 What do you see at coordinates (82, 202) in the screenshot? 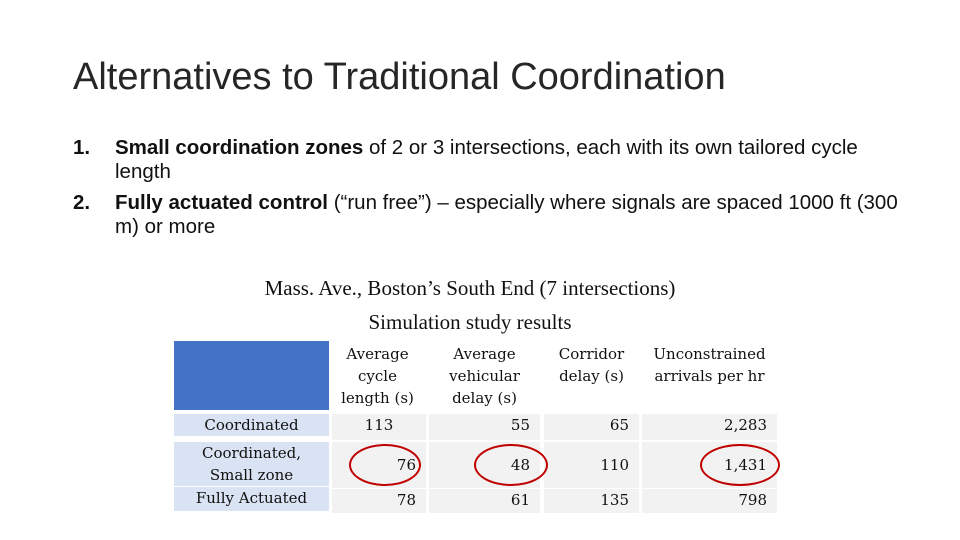
I see `item-number: 2.` at bounding box center [82, 202].